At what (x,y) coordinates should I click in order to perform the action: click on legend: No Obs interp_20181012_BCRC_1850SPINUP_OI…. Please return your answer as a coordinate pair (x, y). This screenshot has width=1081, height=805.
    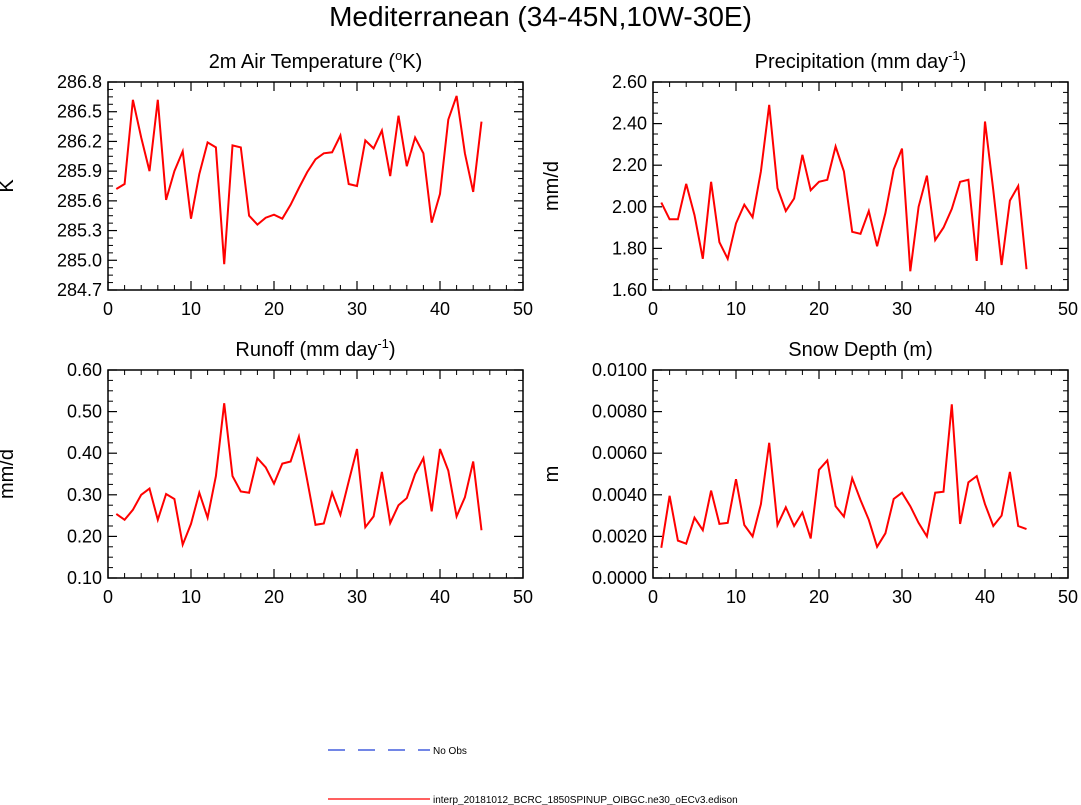
    Looking at the image, I should click on (533, 775).